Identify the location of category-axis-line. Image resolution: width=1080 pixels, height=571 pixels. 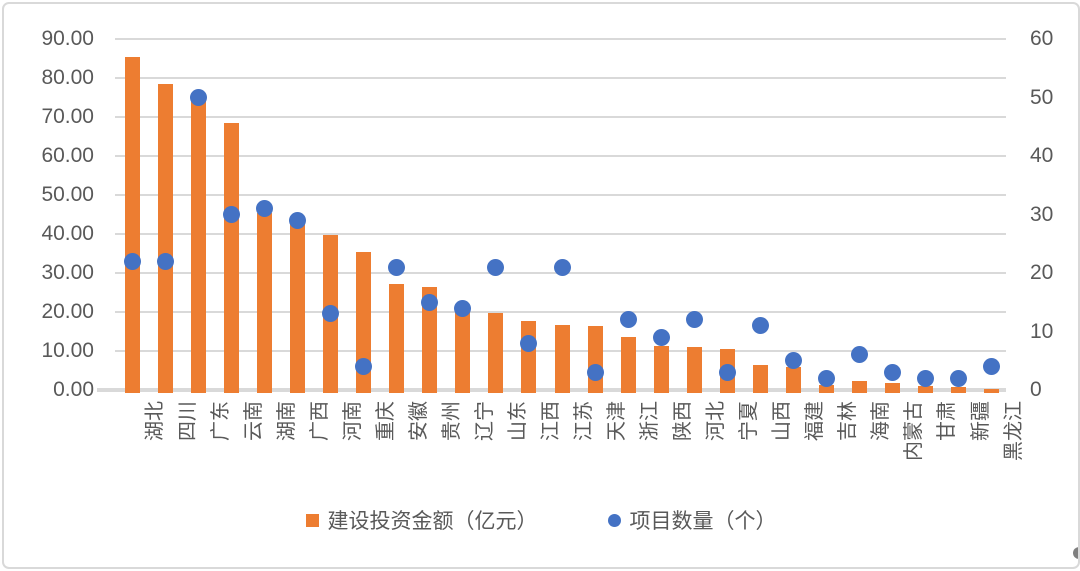
(551, 389).